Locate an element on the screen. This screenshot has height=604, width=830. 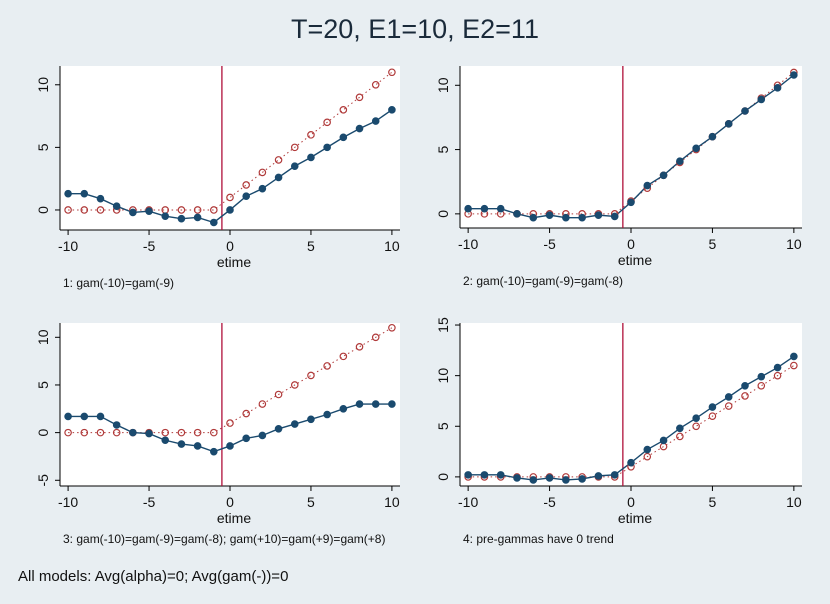
y-tick-label: 15 is located at coordinates (443, 325).